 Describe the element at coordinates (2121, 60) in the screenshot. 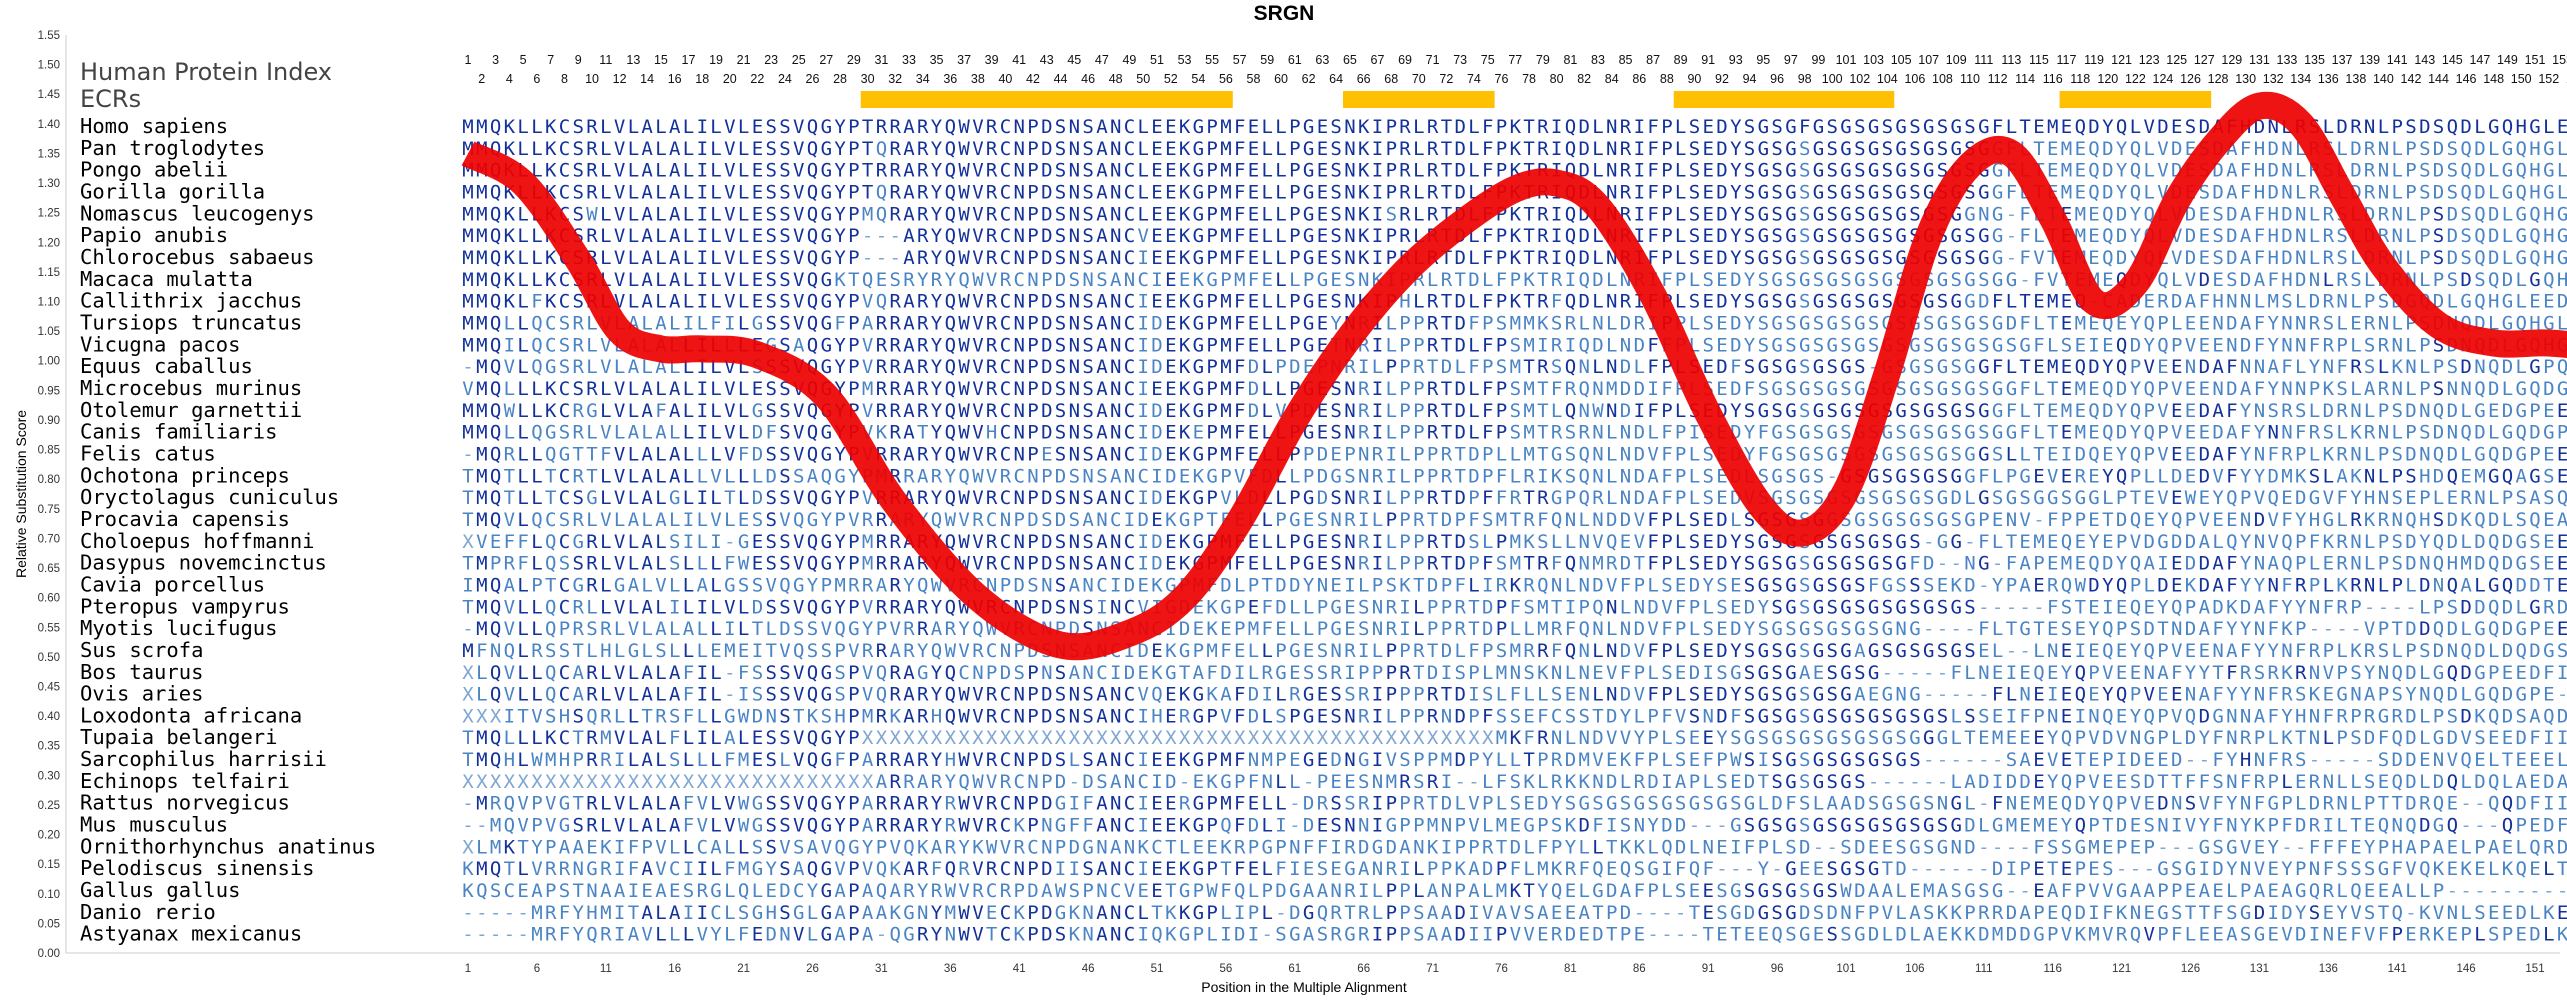

I see `position-label-odd: 121` at that location.